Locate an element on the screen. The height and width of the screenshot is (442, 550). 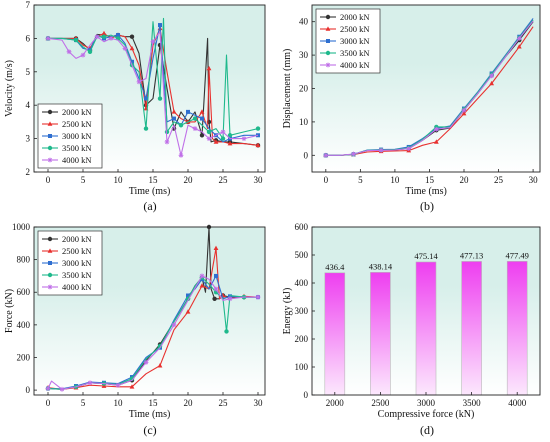
y-tick-label-a-4: 6 is located at coordinates (28, 38).